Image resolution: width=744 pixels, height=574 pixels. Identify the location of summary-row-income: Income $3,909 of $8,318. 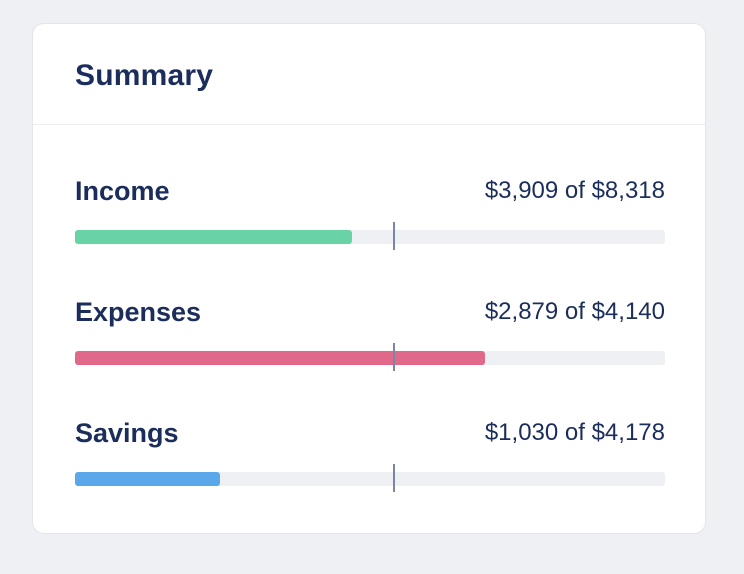
(370, 214).